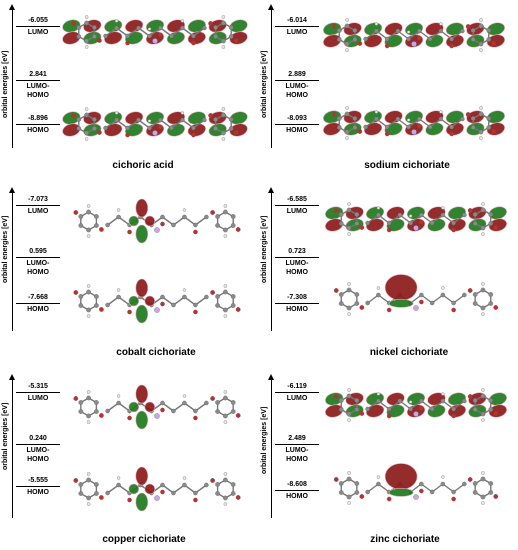 The width and height of the screenshot is (518, 550). What do you see at coordinates (297, 20) in the screenshot?
I see `lumo-energy: -6.014` at bounding box center [297, 20].